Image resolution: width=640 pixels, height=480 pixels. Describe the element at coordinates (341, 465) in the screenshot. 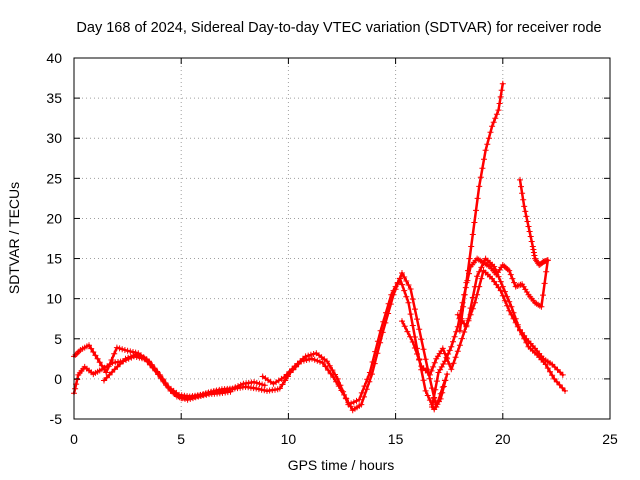

I see `x-axis-label: GPS time / hours` at that location.